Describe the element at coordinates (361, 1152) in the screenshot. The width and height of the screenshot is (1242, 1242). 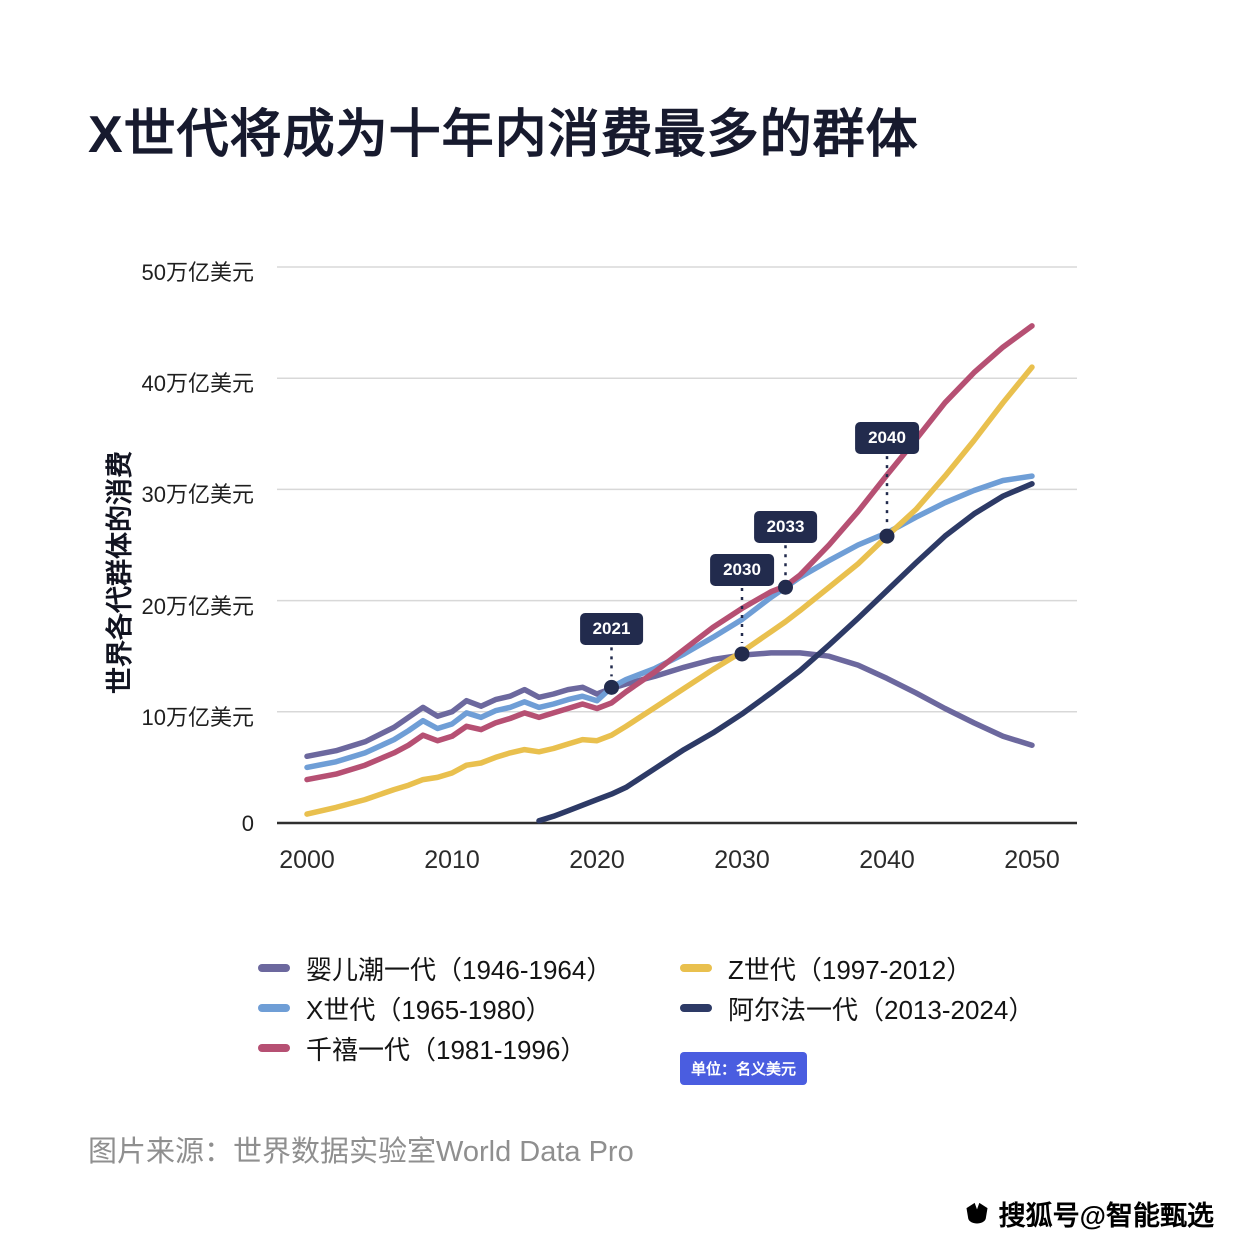
I see `source-caption: 图片来源：世界数据实验室World Data Pro` at that location.